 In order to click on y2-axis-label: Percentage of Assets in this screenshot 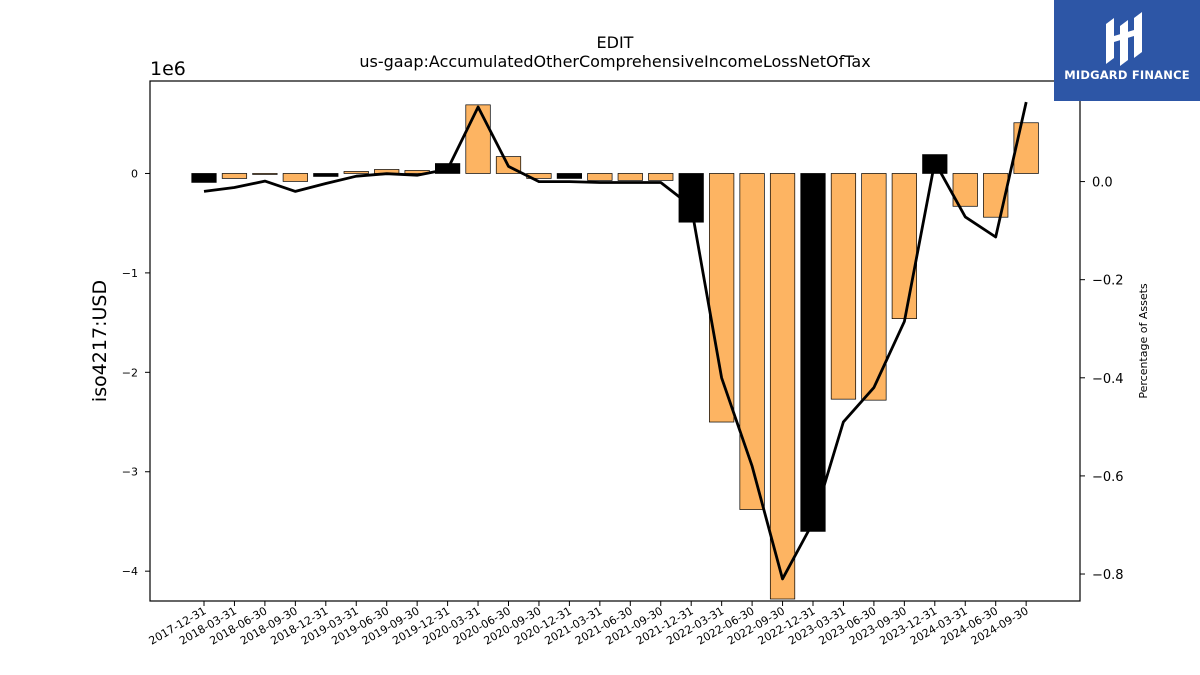, I will do `click(1143, 341)`.